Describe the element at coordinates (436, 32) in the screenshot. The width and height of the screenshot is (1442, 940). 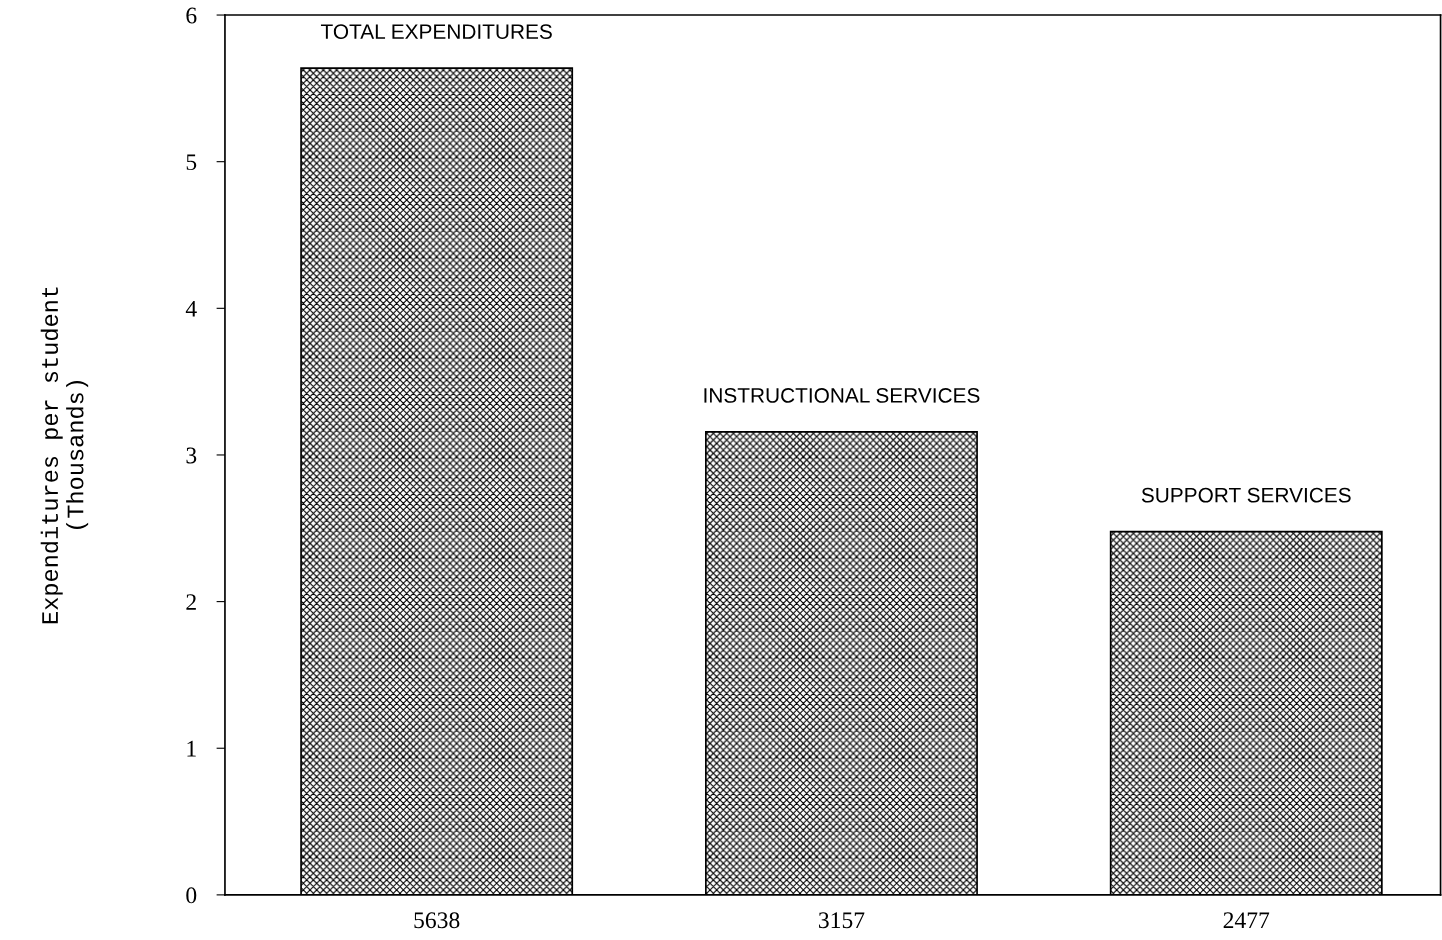
I see `annotation: TOTAL EXPENDITURES` at that location.